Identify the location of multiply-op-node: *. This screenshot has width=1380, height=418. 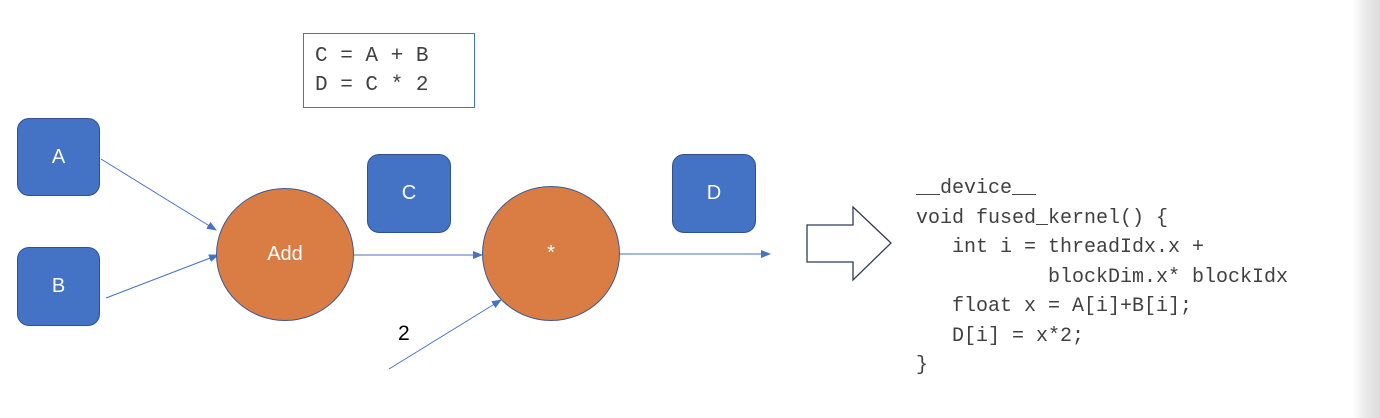
(551, 253).